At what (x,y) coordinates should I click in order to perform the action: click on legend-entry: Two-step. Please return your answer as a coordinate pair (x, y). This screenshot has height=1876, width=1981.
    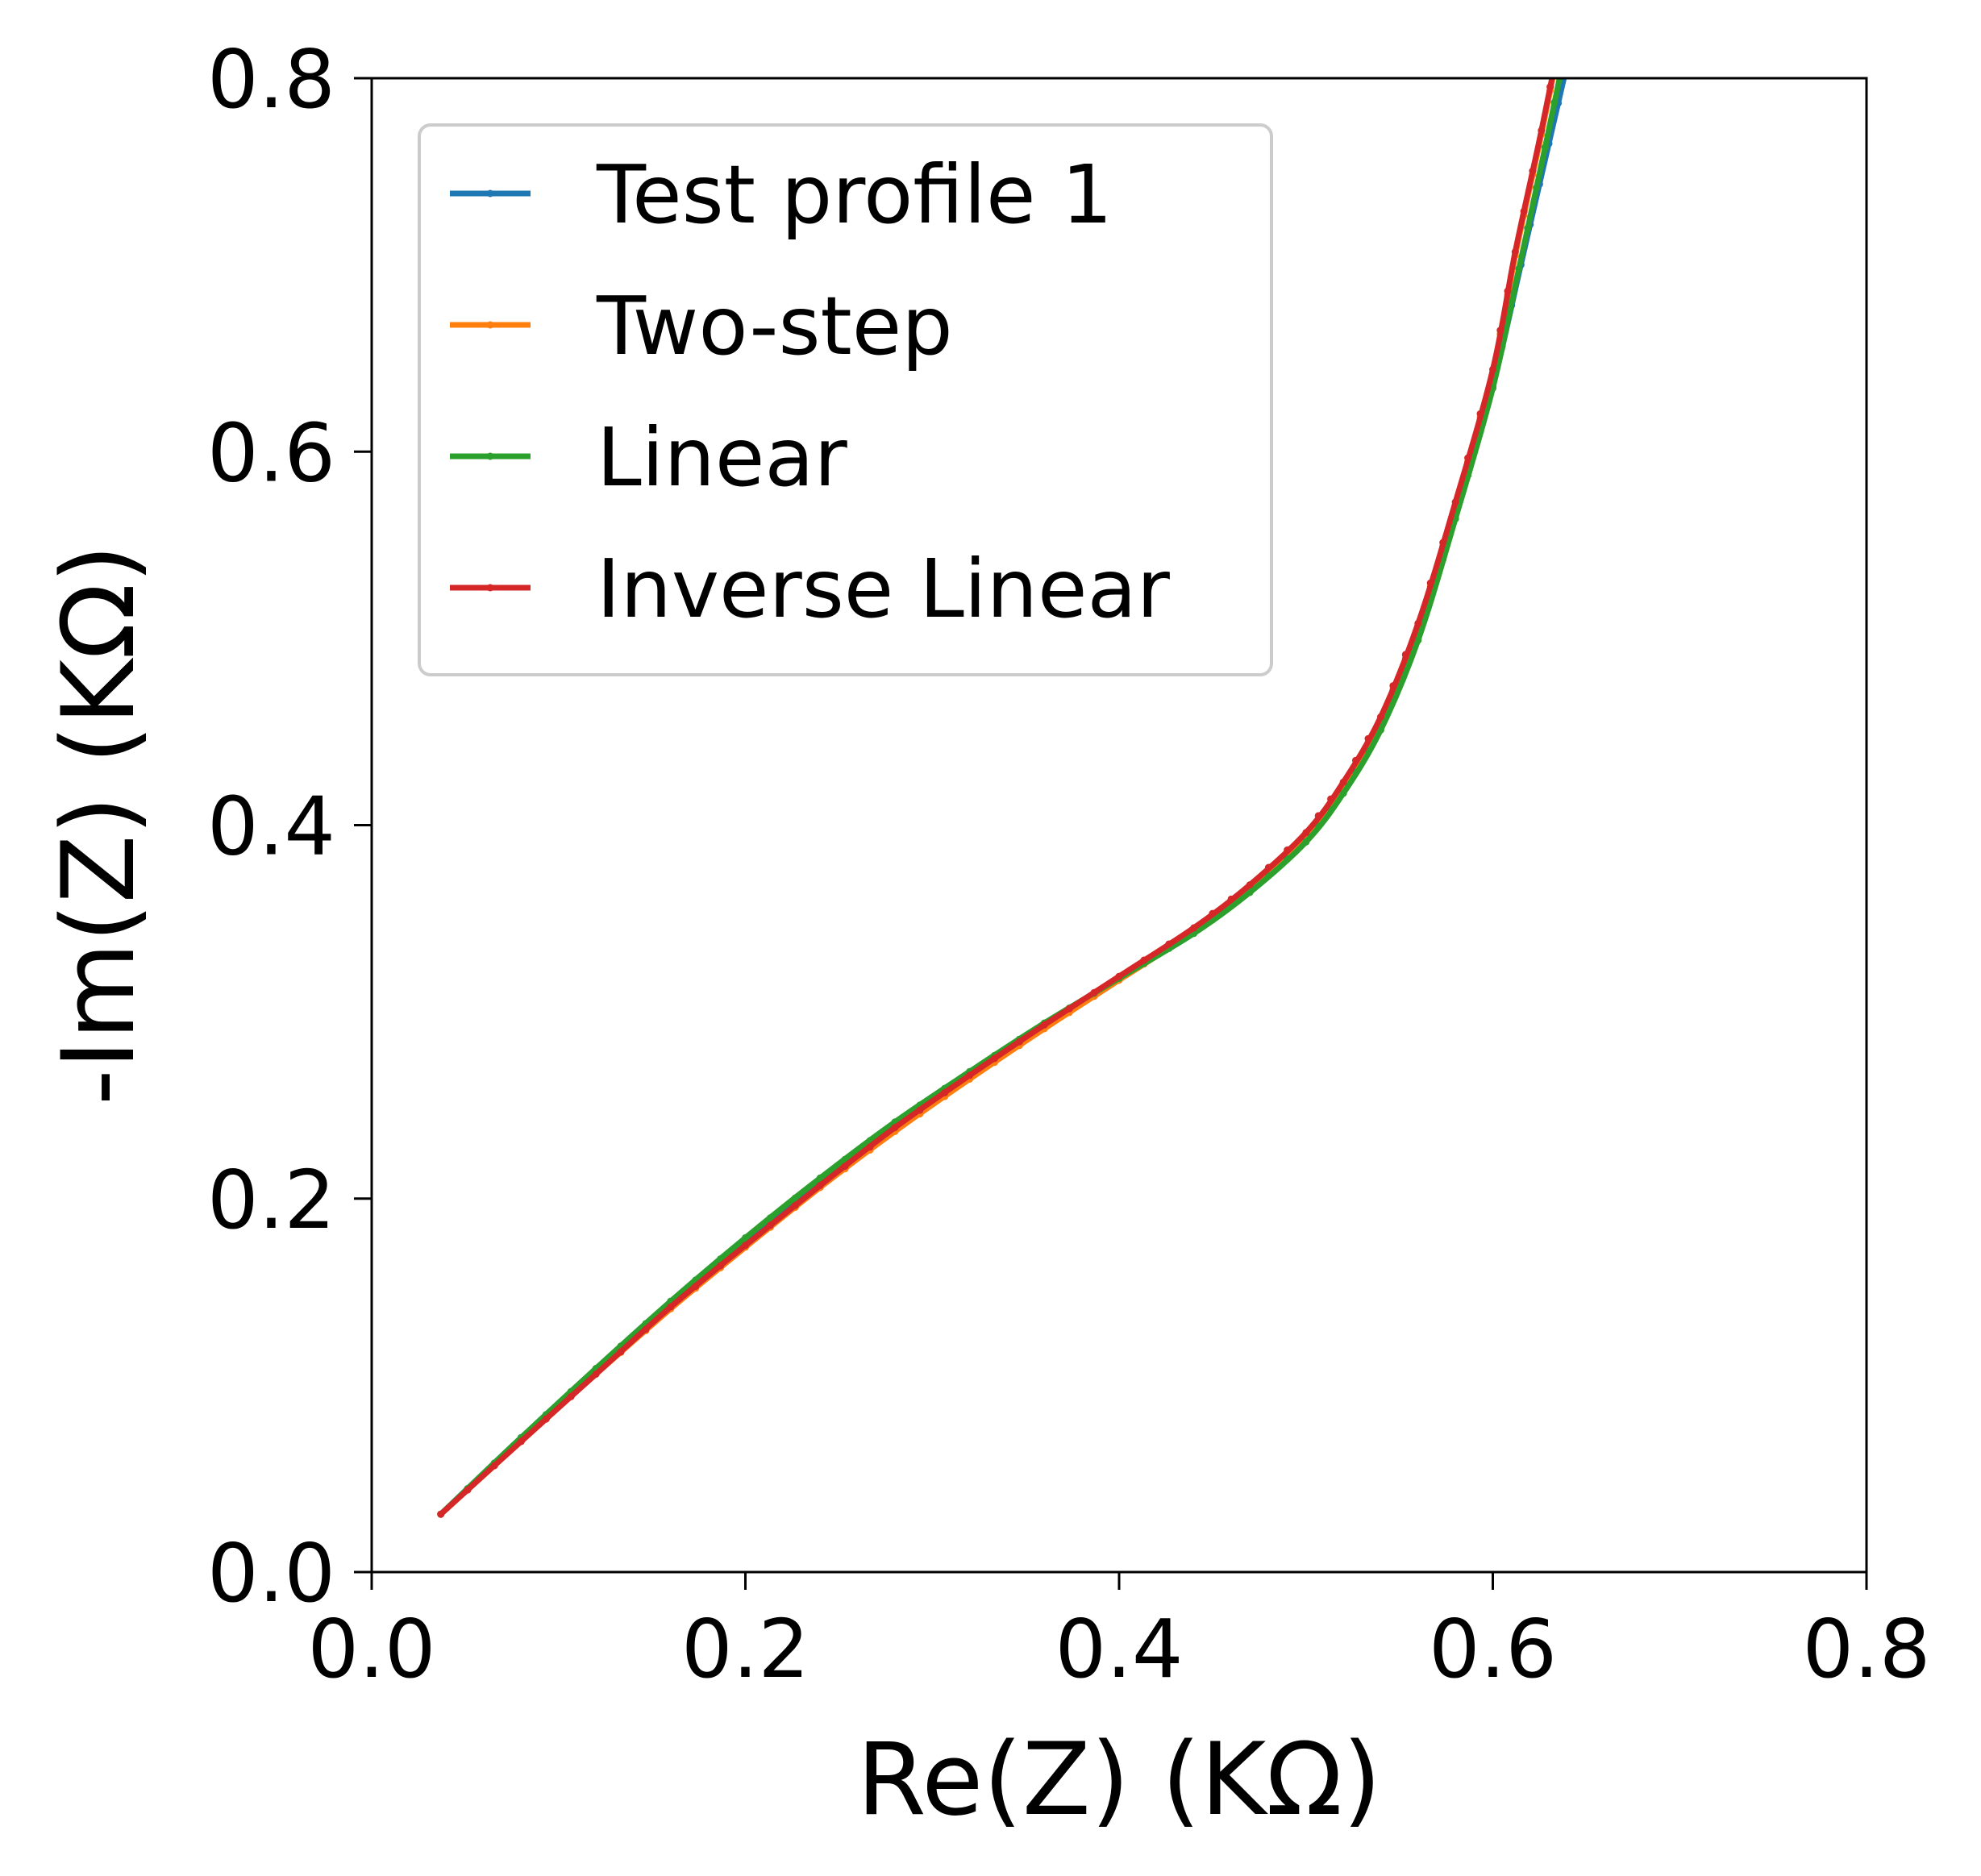
    Looking at the image, I should click on (701, 326).